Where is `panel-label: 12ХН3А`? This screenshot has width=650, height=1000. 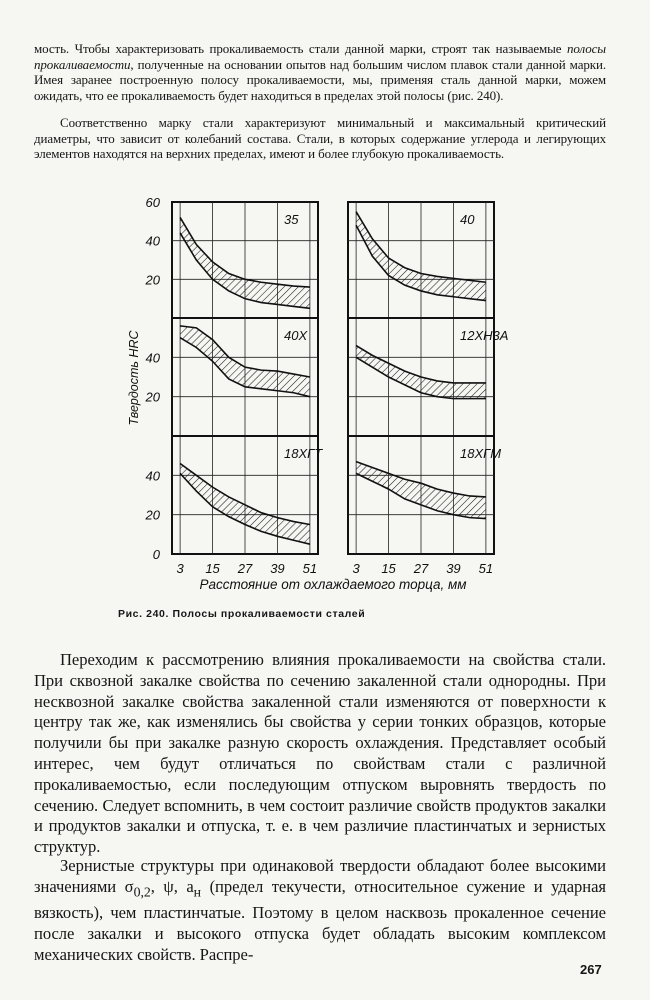
panel-label: 12ХН3А is located at coordinates (484, 335).